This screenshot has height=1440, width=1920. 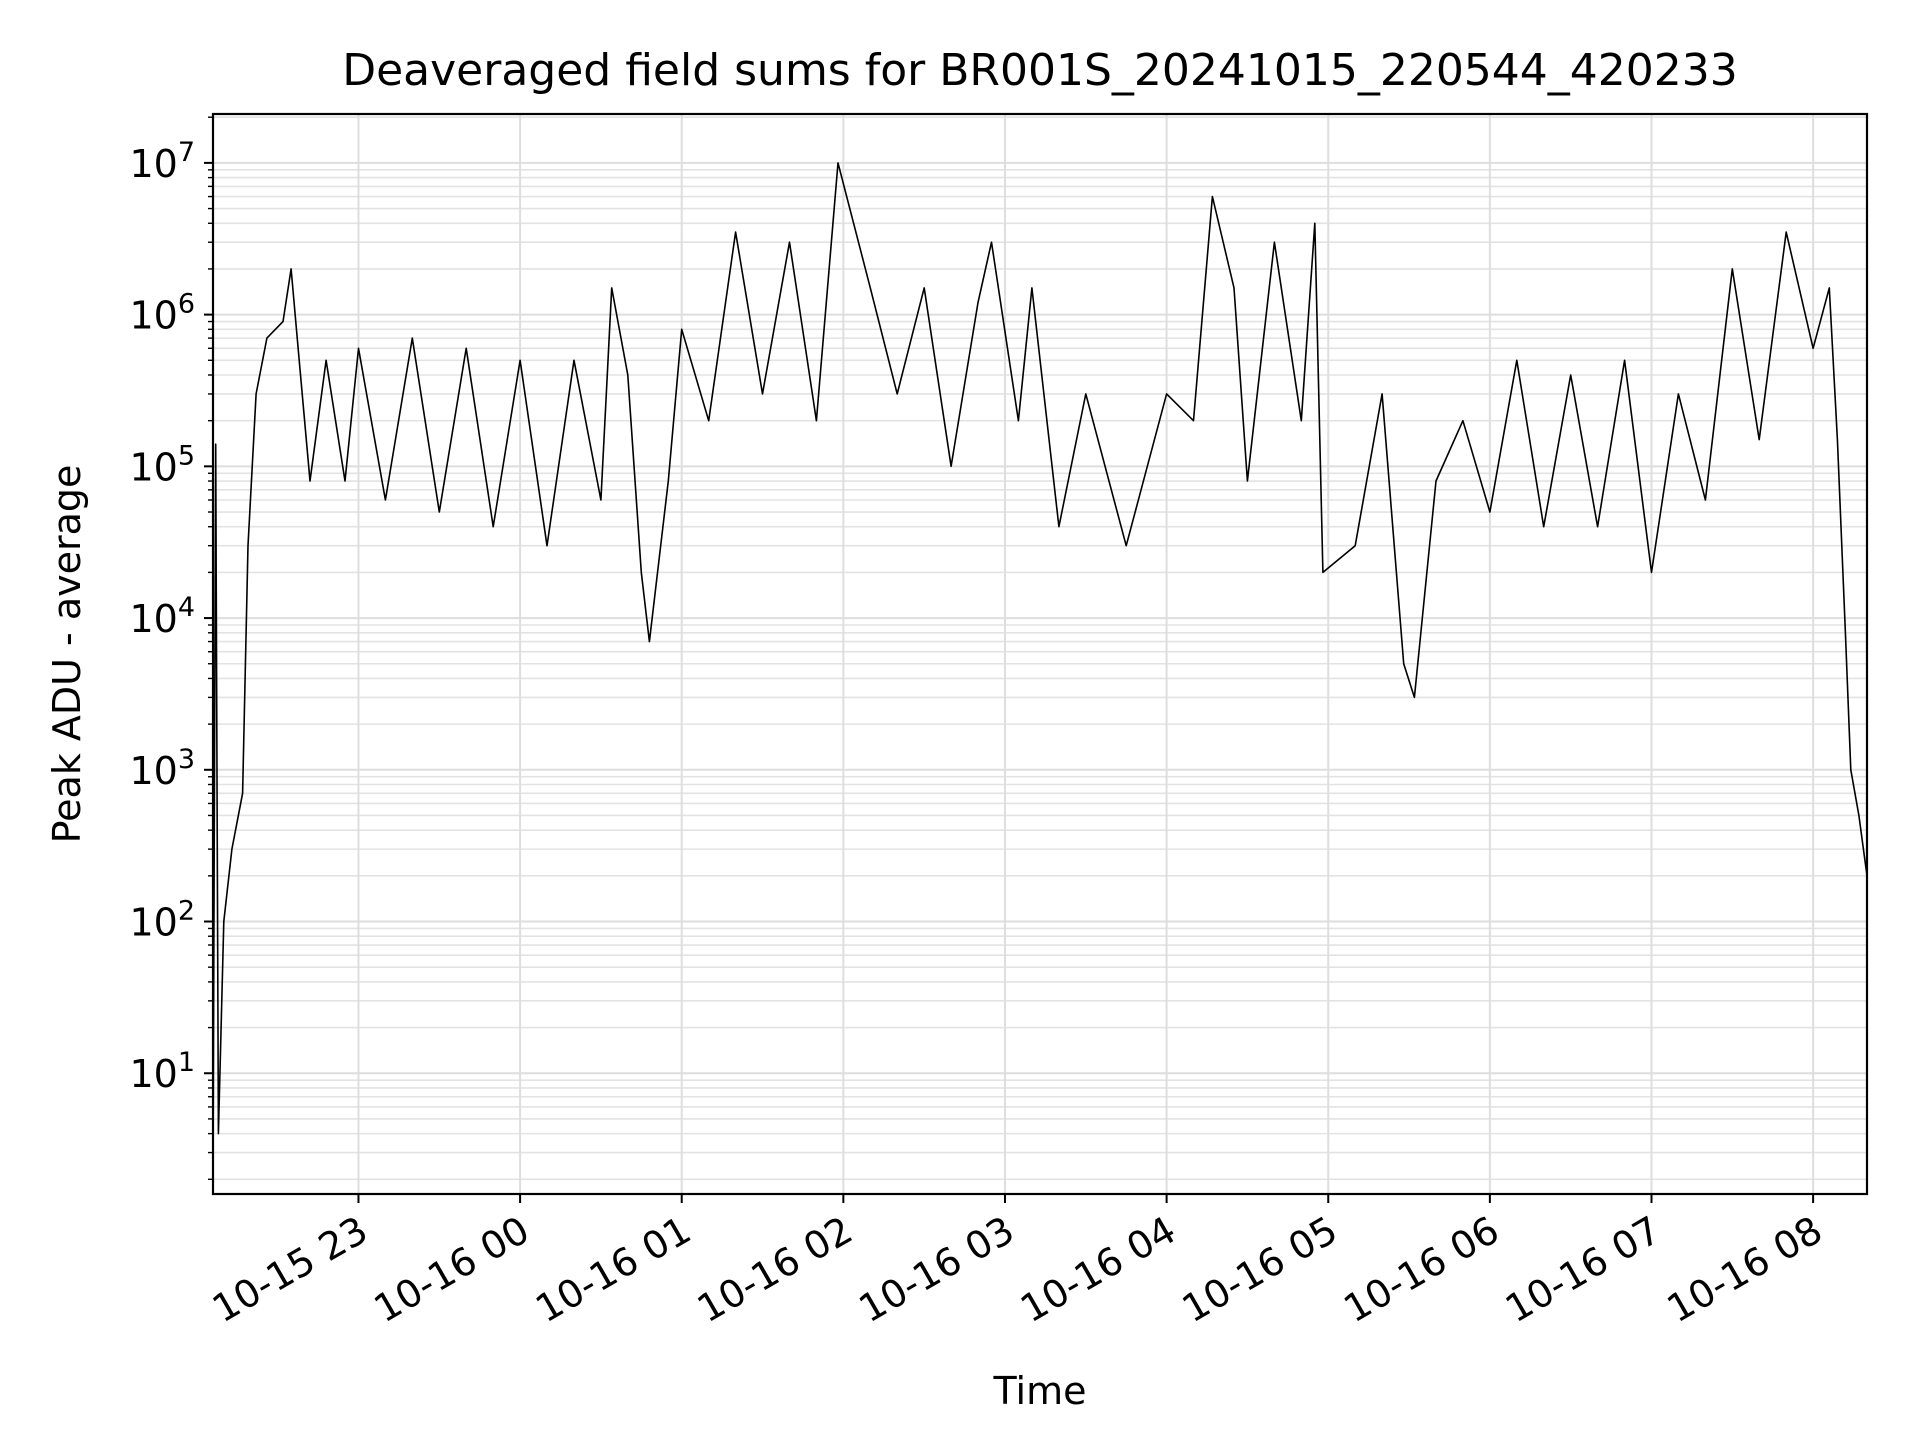 I want to click on y-tick-label: 102, so click(x=162, y=920).